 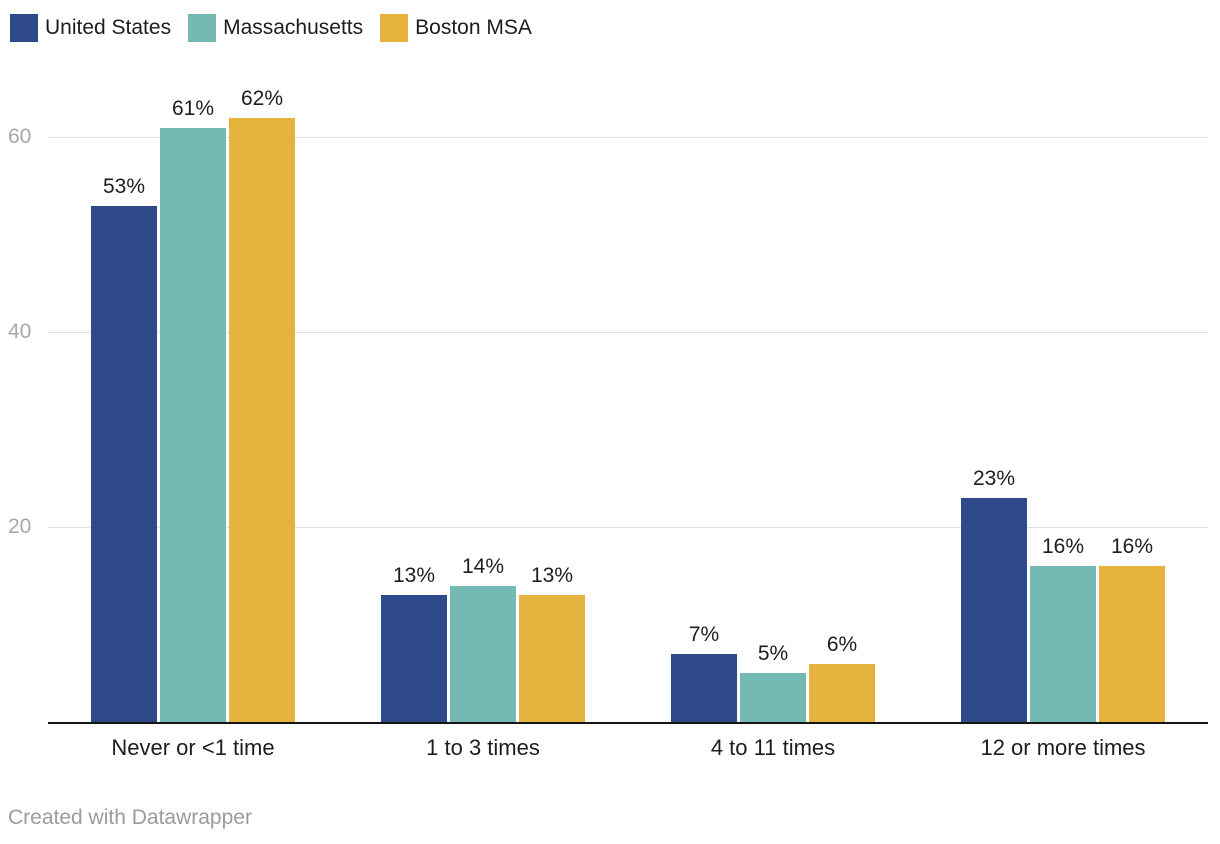 What do you see at coordinates (262, 404) in the screenshot?
I see `bar-boston-msa: 62%` at bounding box center [262, 404].